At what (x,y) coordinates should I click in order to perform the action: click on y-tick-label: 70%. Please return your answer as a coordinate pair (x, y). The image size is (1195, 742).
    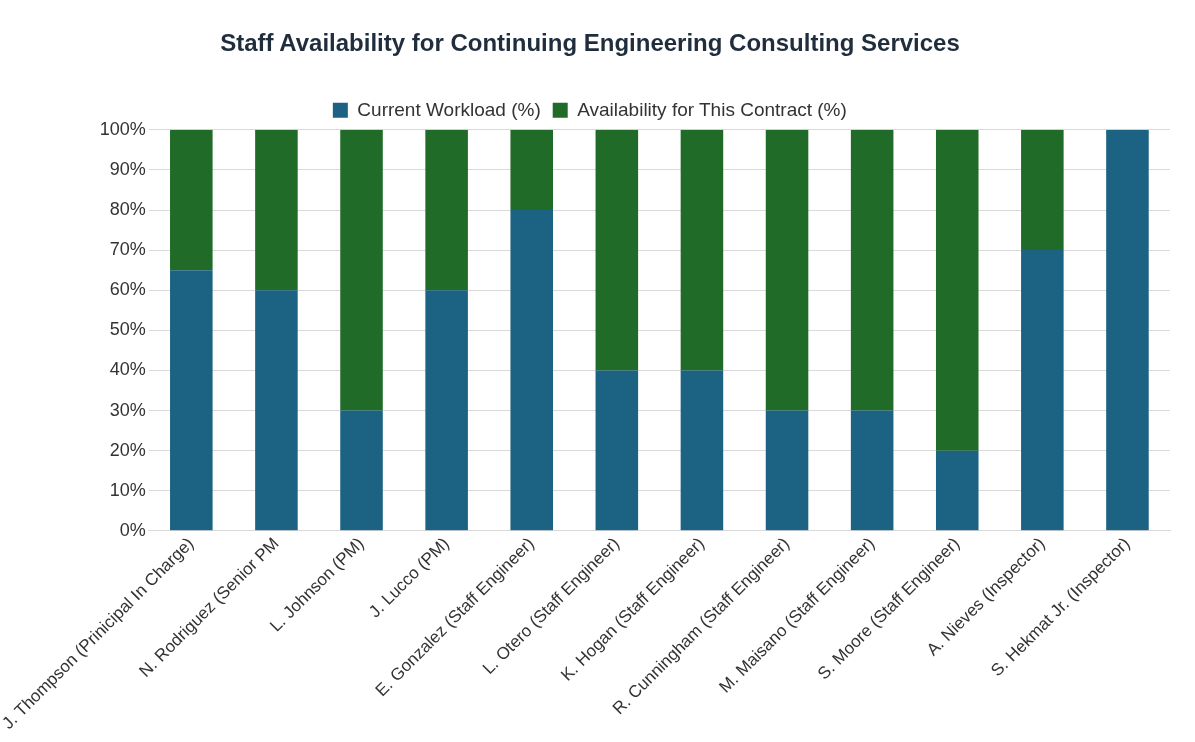
    Looking at the image, I should click on (127, 249).